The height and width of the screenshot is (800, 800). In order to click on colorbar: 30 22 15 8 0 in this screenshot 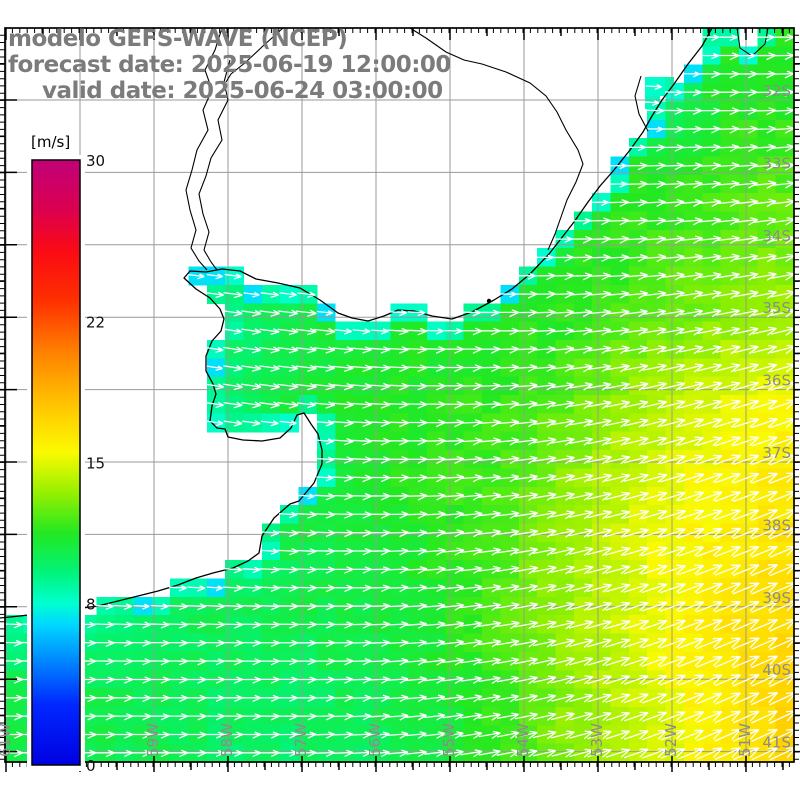, I will do `click(66, 463)`.